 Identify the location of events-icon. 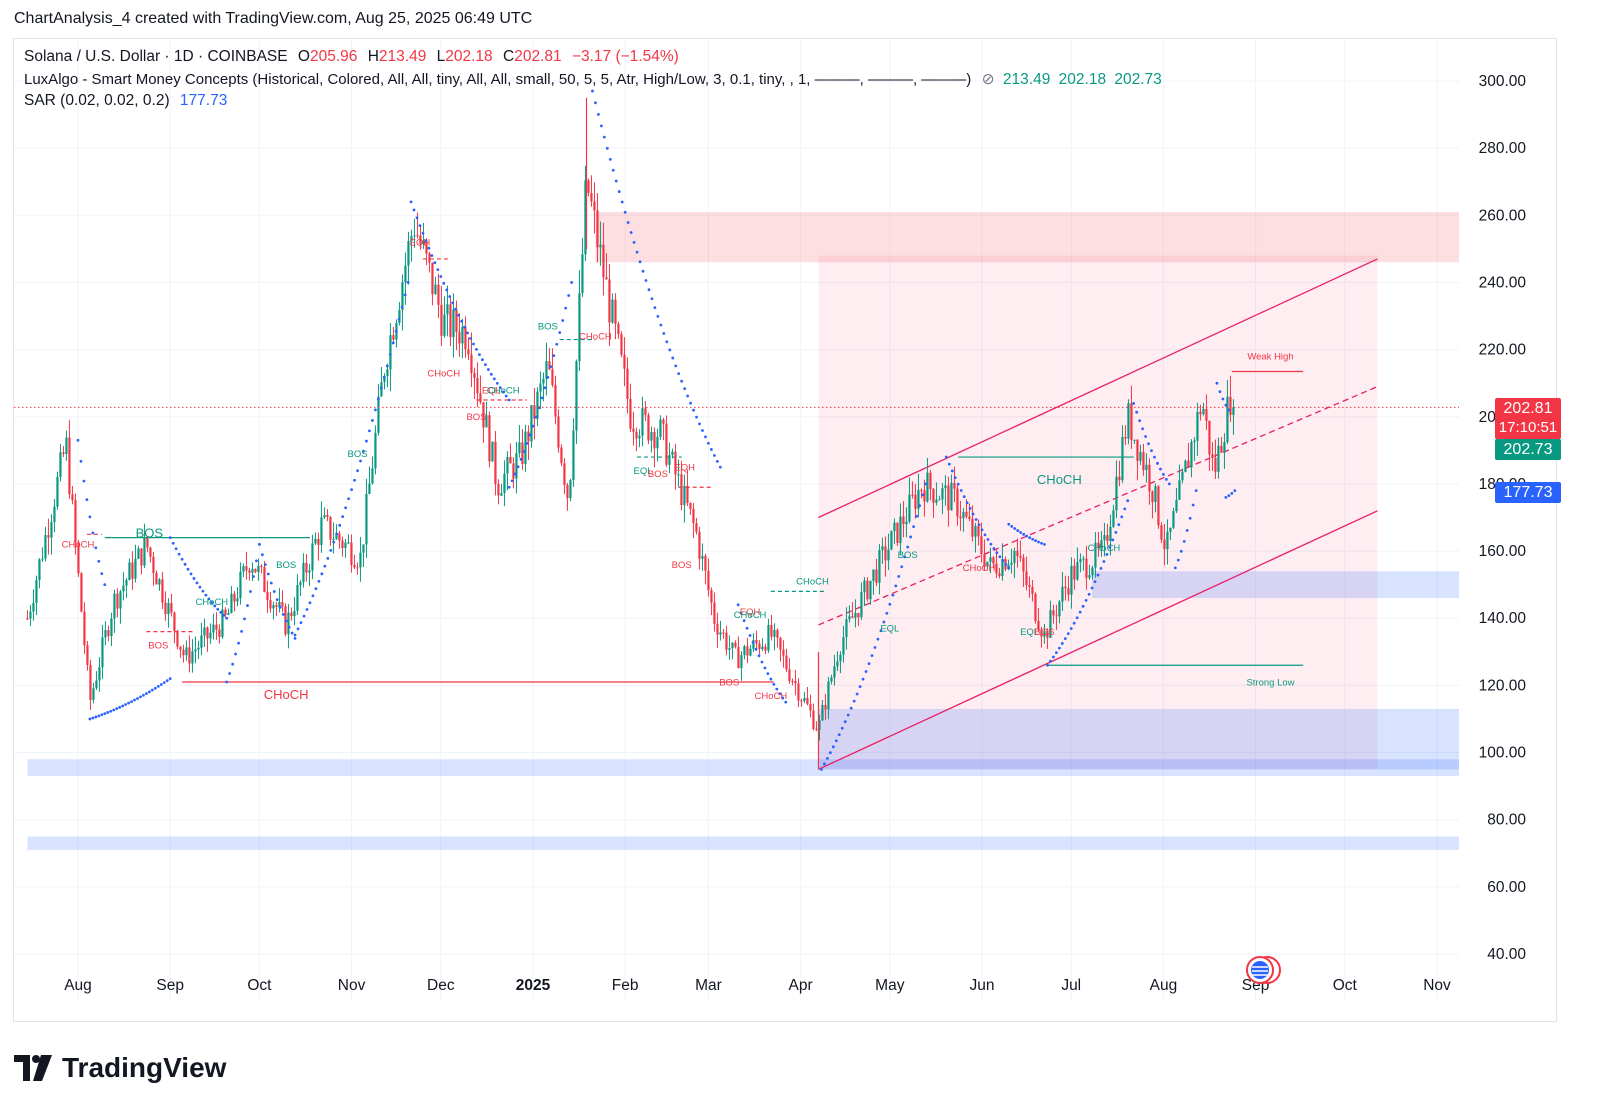
(1263, 970).